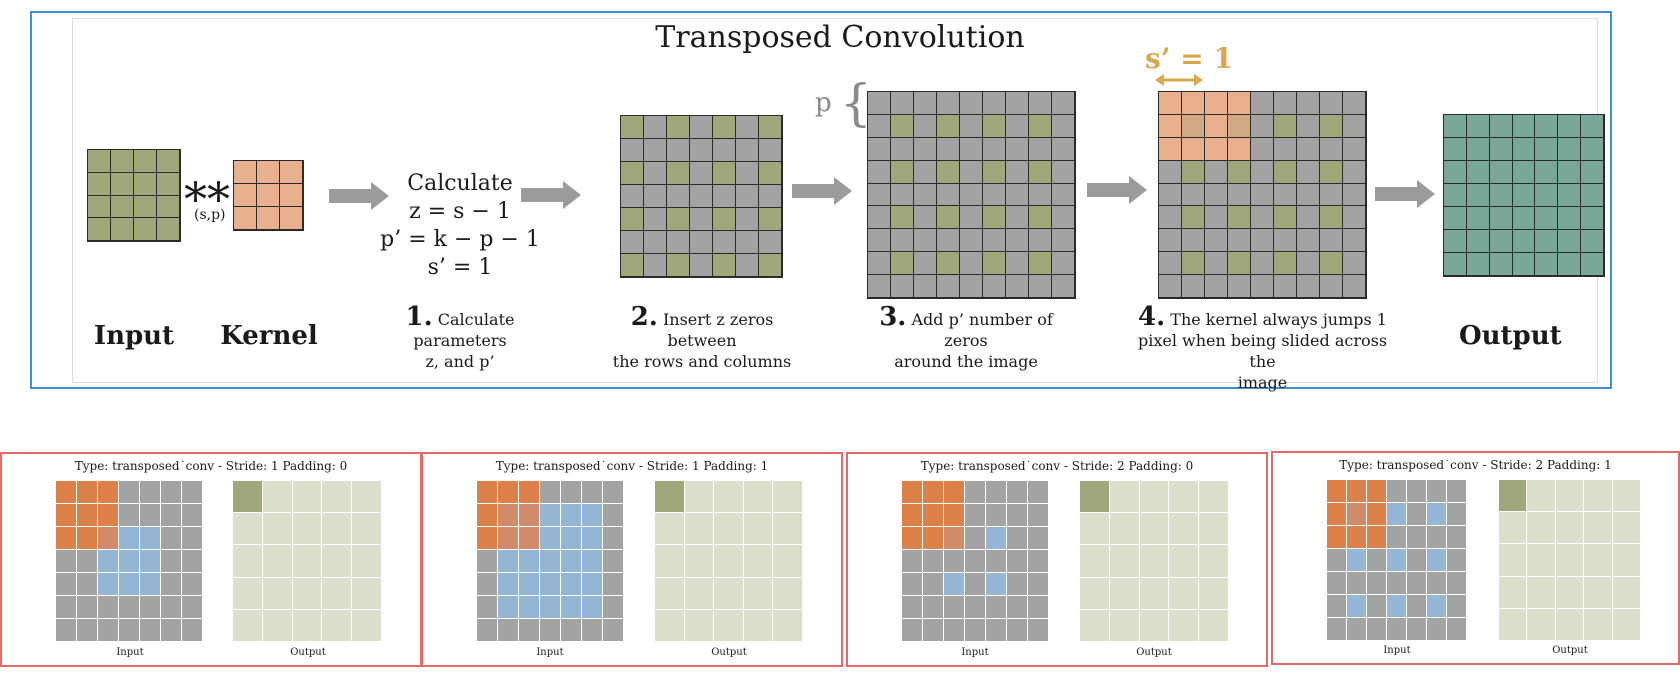 This screenshot has width=1680, height=682. I want to click on step-text: Add p’ number of zeros, so click(982, 330).